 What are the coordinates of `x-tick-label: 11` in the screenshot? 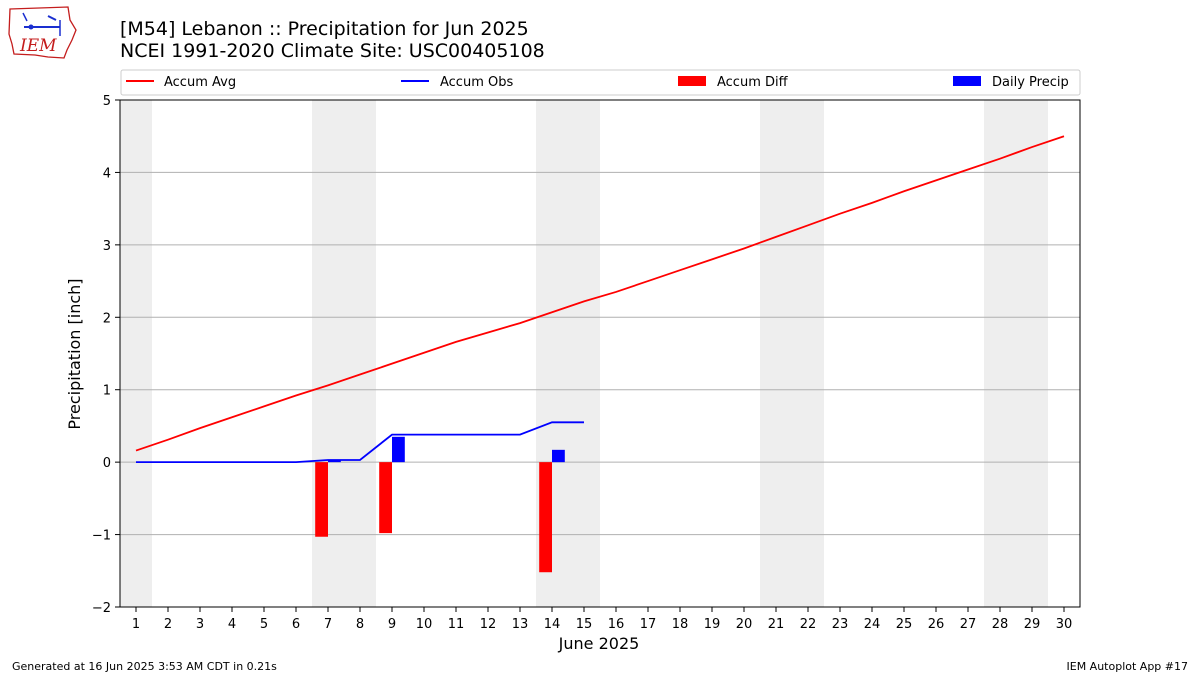 It's located at (456, 624).